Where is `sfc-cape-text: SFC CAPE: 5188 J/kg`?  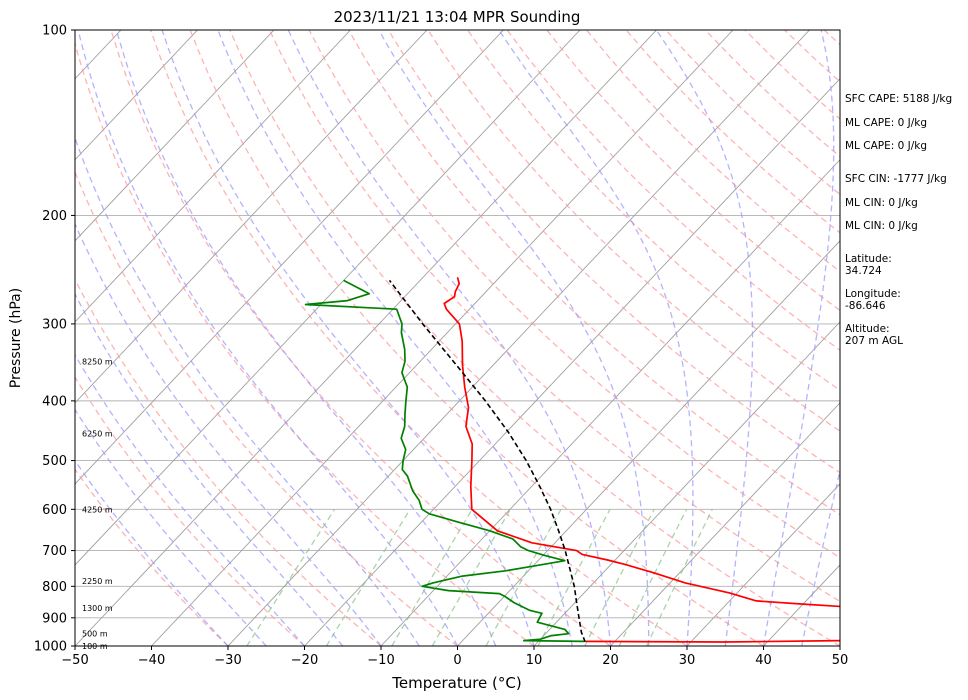 sfc-cape-text: SFC CAPE: 5188 J/kg is located at coordinates (898, 99).